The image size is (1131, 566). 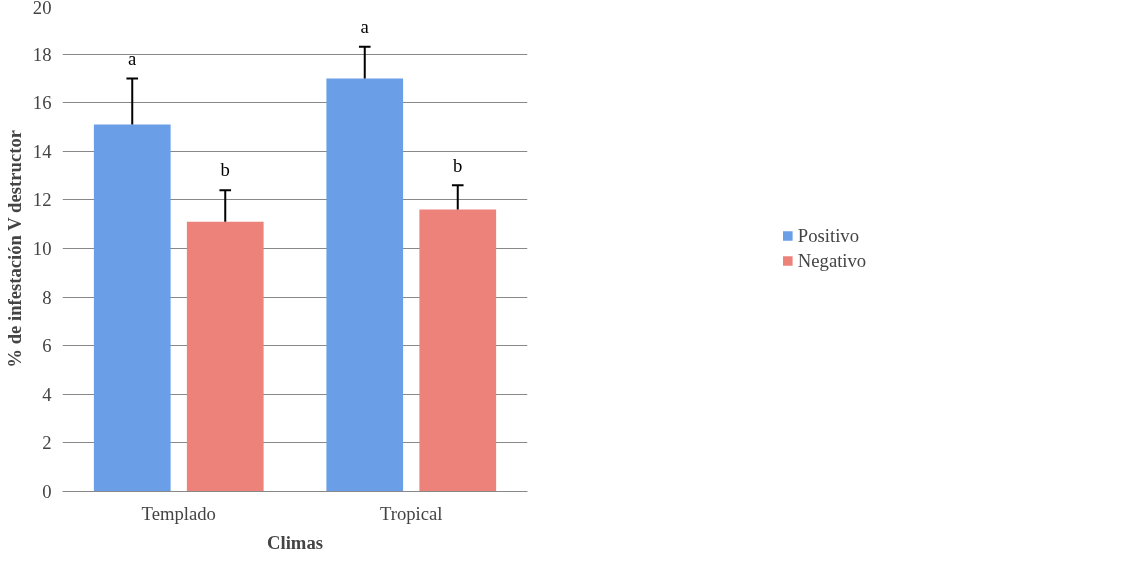 What do you see at coordinates (42, 103) in the screenshot?
I see `y-tick-label: 16` at bounding box center [42, 103].